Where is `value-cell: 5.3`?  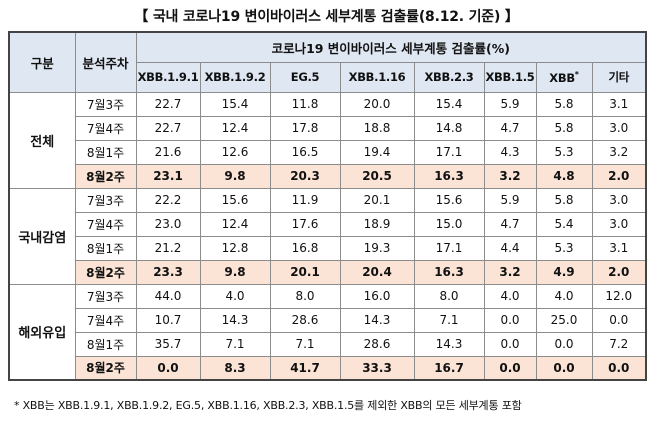
value-cell: 5.3 is located at coordinates (564, 248).